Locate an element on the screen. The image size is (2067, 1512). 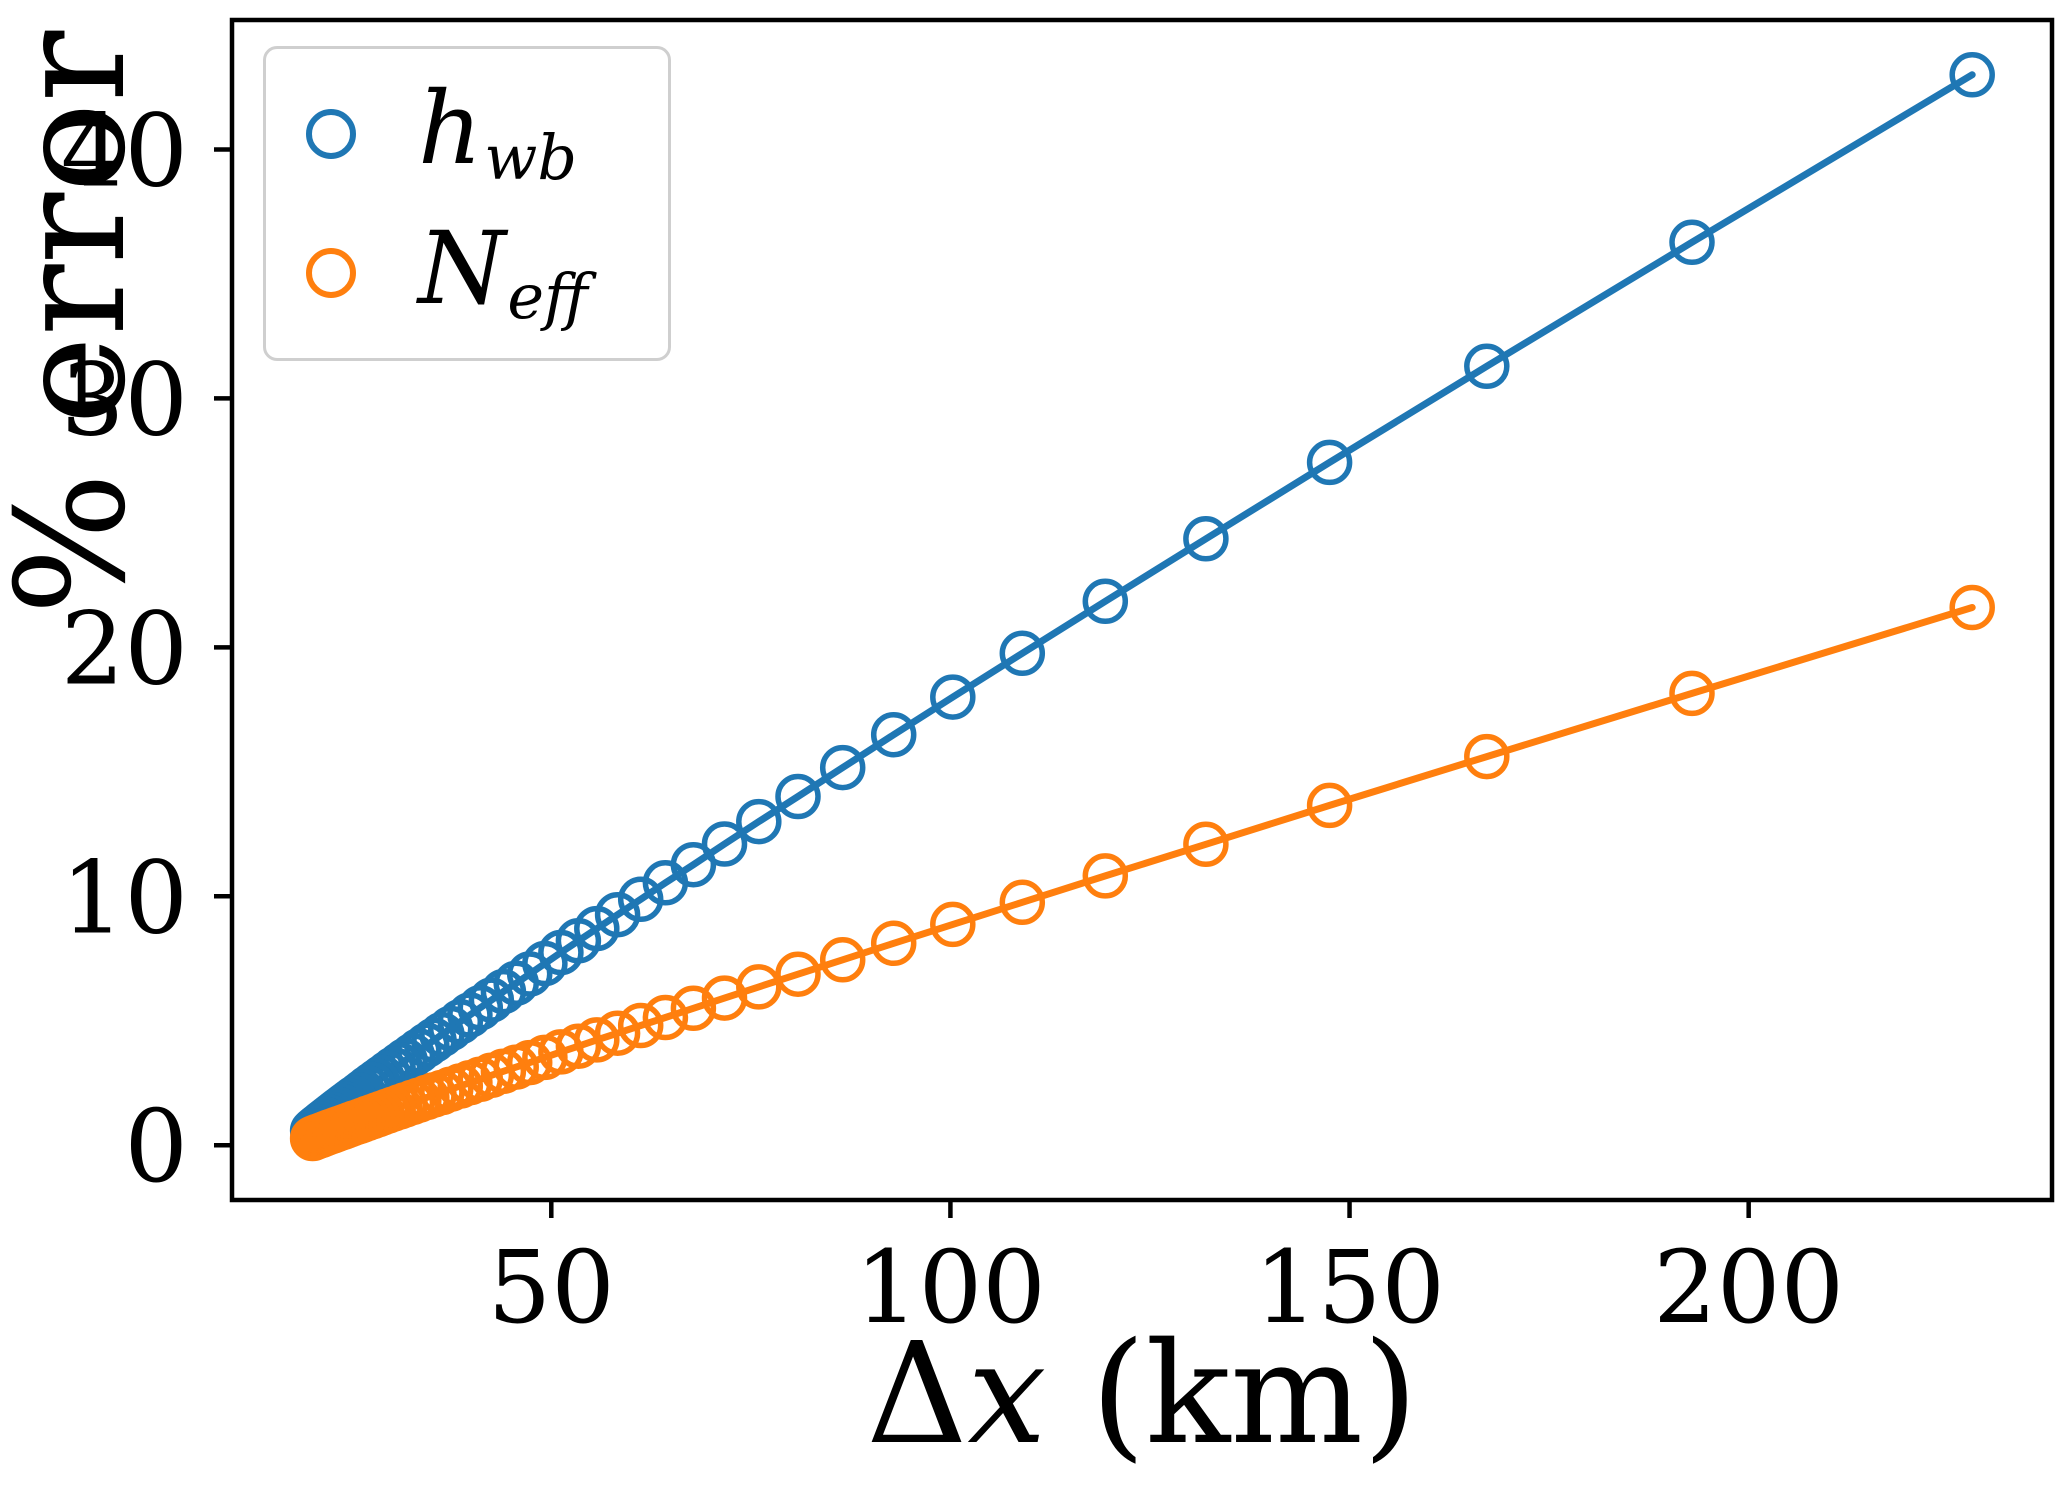
legend-label-neff: Neff is located at coordinates (503, 271).